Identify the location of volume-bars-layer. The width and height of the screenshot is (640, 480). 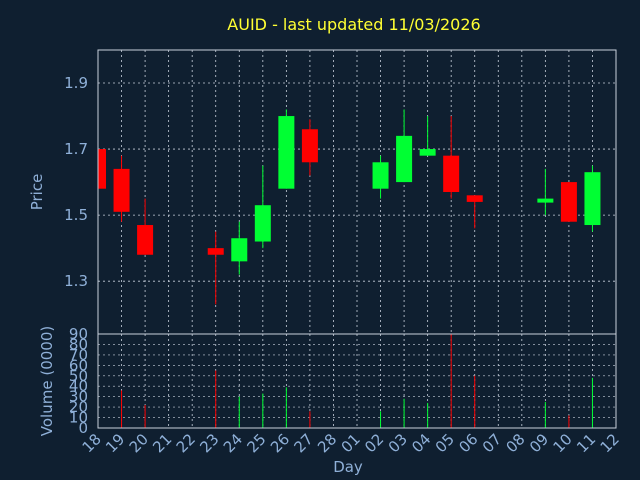
(357, 381).